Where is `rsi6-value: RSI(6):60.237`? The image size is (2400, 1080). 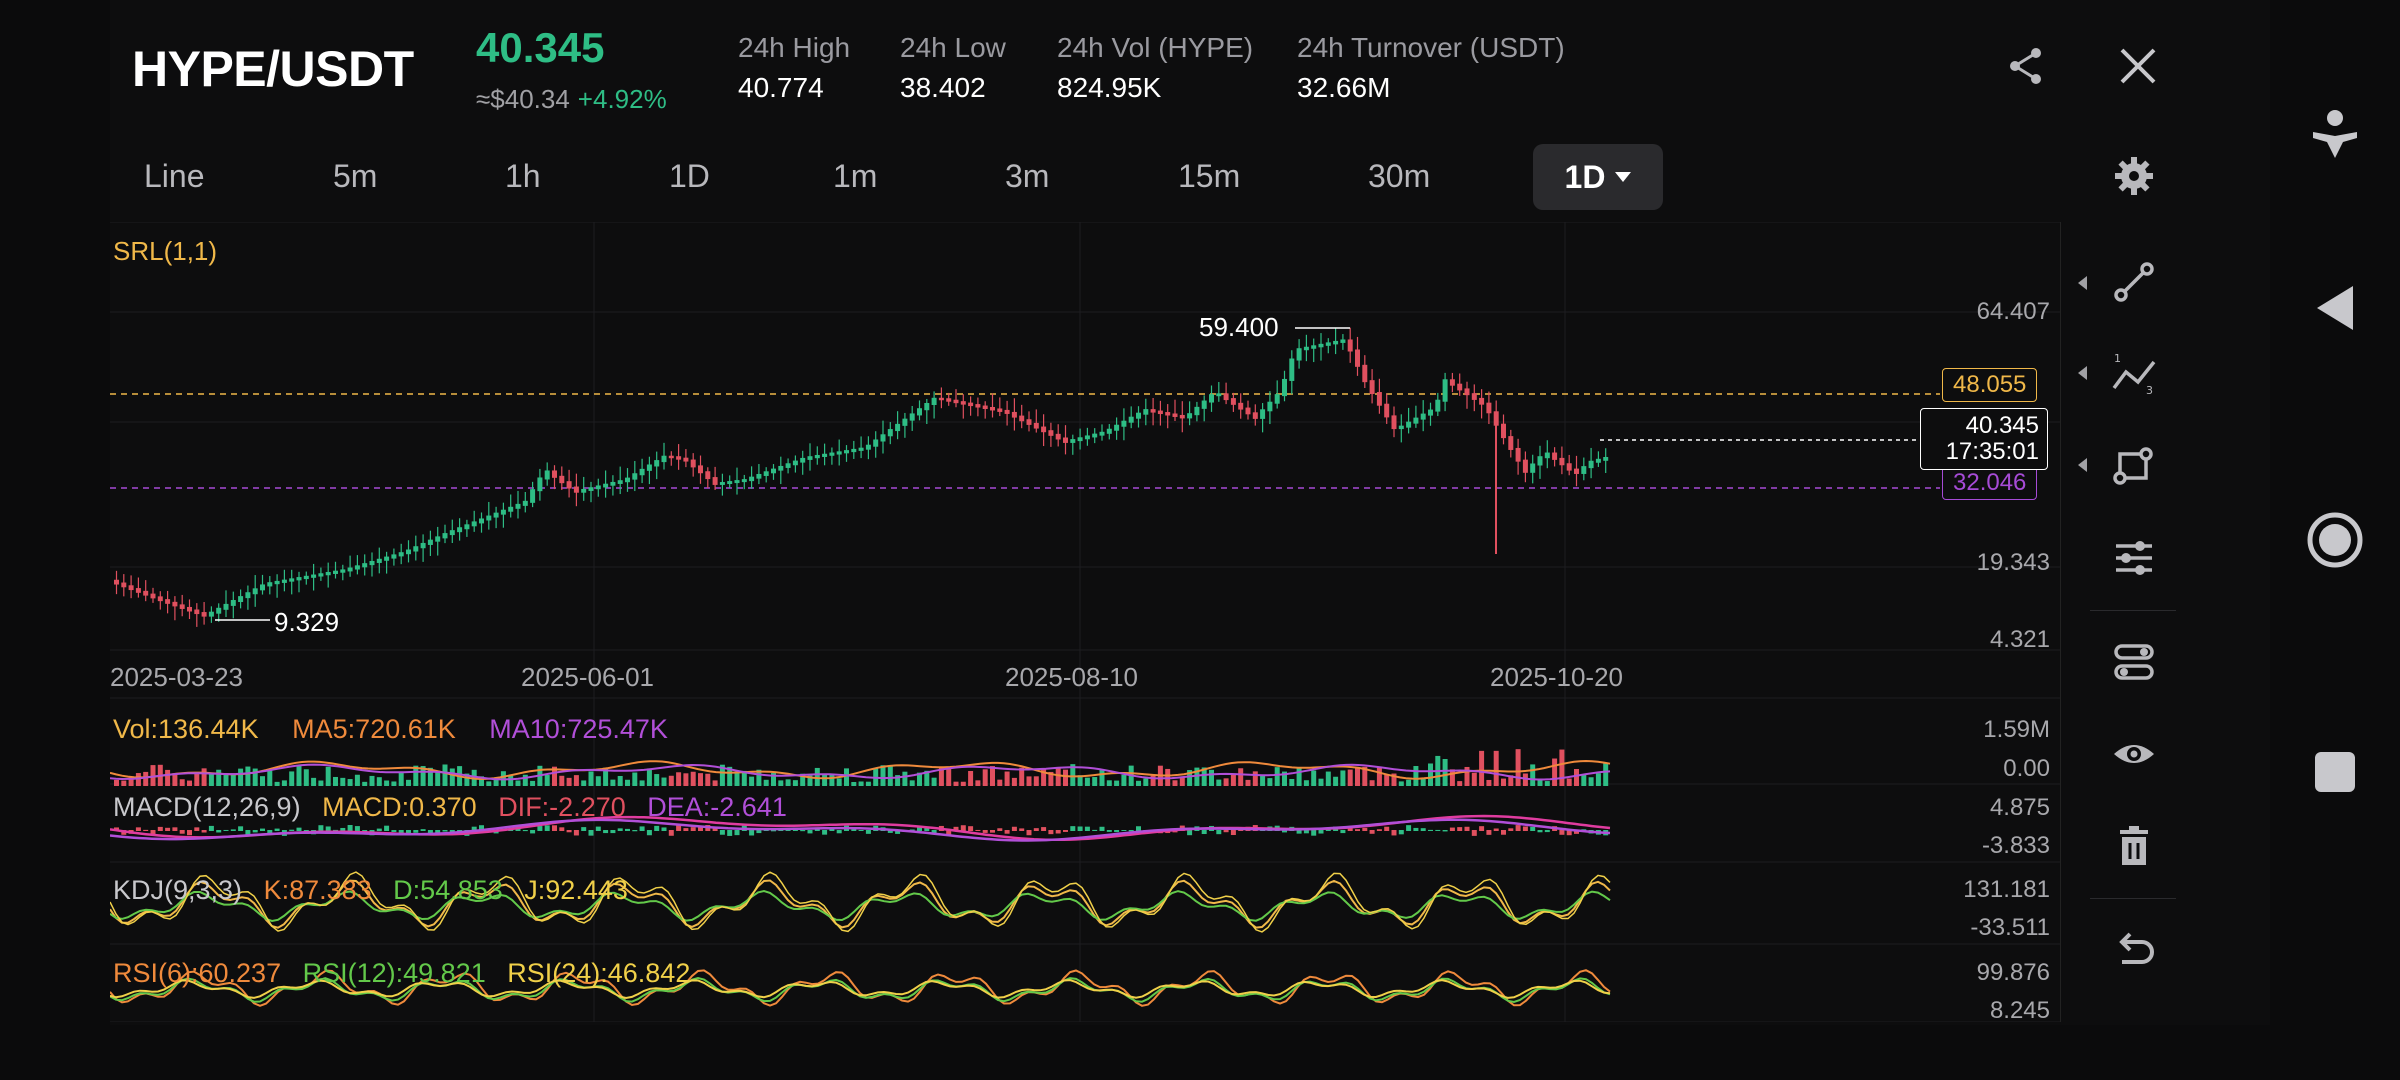 rsi6-value: RSI(6):60.237 is located at coordinates (197, 973).